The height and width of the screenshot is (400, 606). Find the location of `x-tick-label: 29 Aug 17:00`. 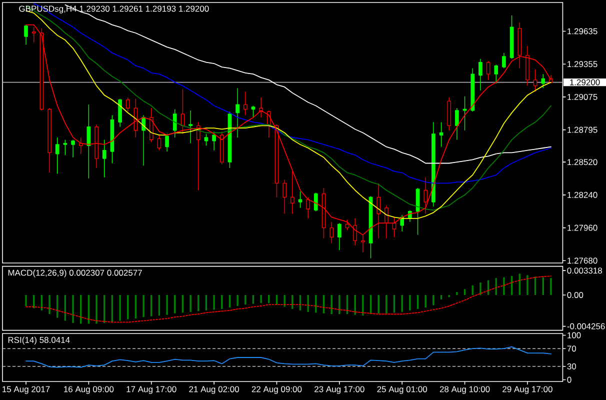

x-tick-label: 29 Aug 17:00 is located at coordinates (527, 390).